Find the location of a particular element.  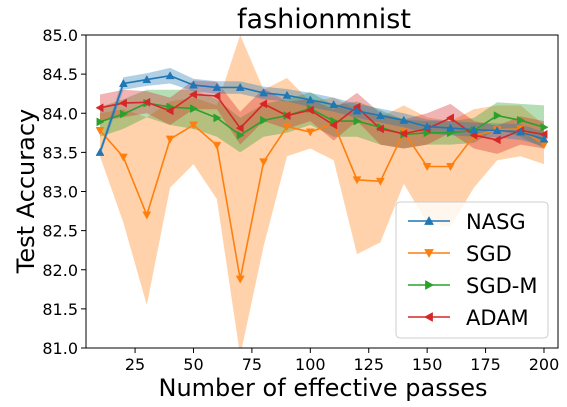

x-axis: 25 50 75 100 125 150 175 200 is located at coordinates (342, 361).